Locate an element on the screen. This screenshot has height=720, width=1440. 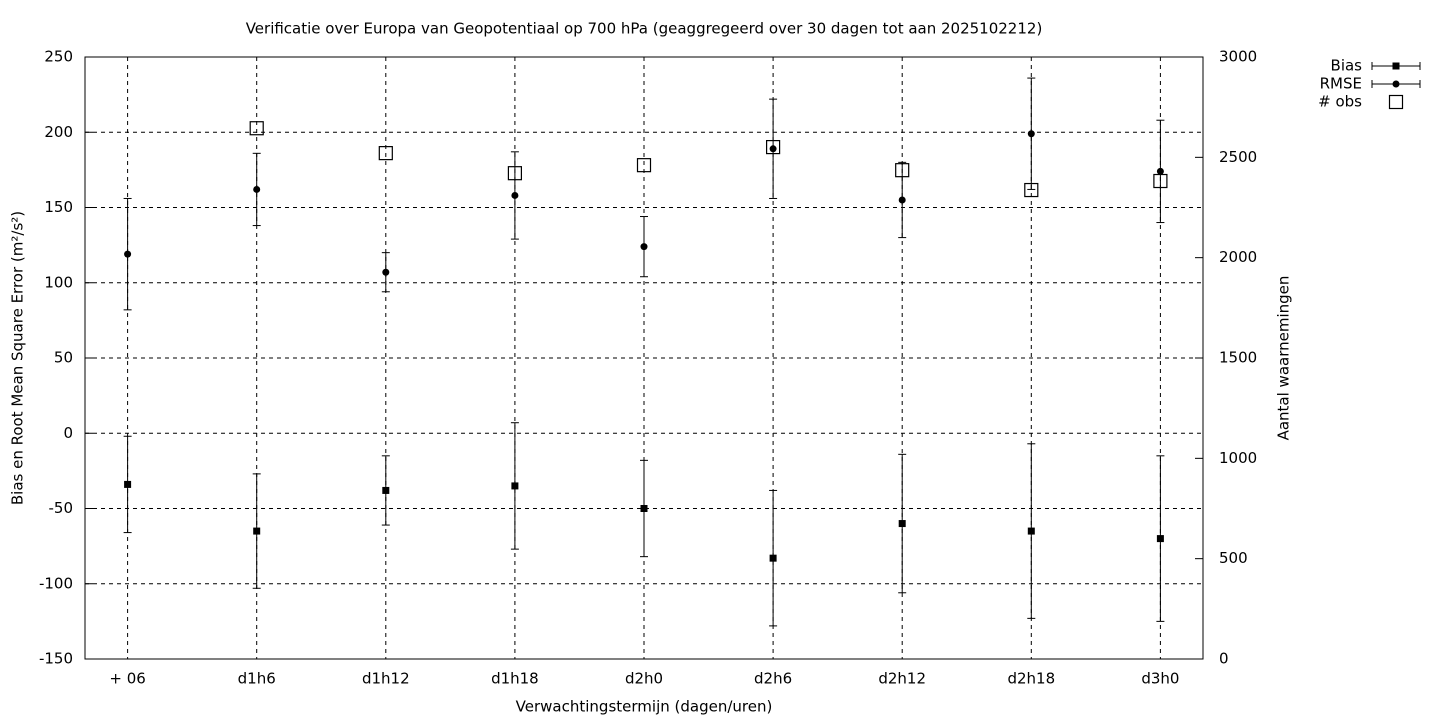
y2-axis-label: Aantal waarnemingen is located at coordinates (1284, 358).